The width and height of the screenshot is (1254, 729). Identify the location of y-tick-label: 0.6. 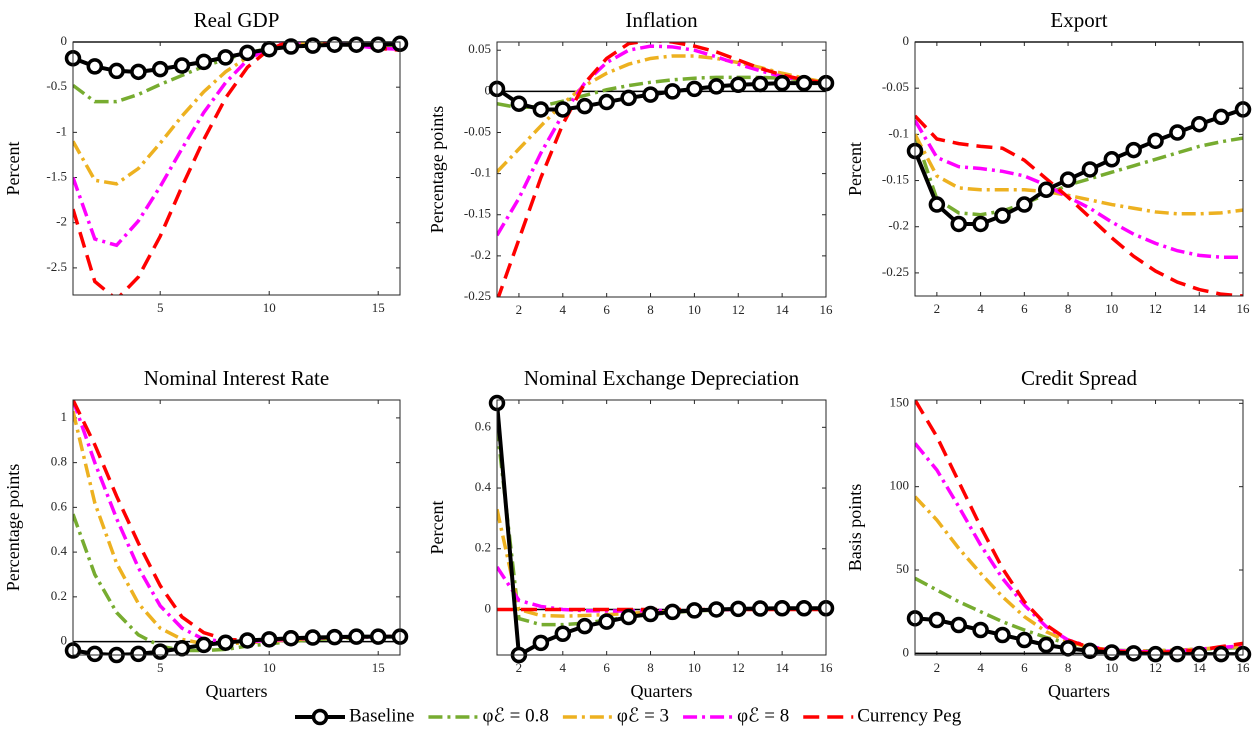
(59, 505).